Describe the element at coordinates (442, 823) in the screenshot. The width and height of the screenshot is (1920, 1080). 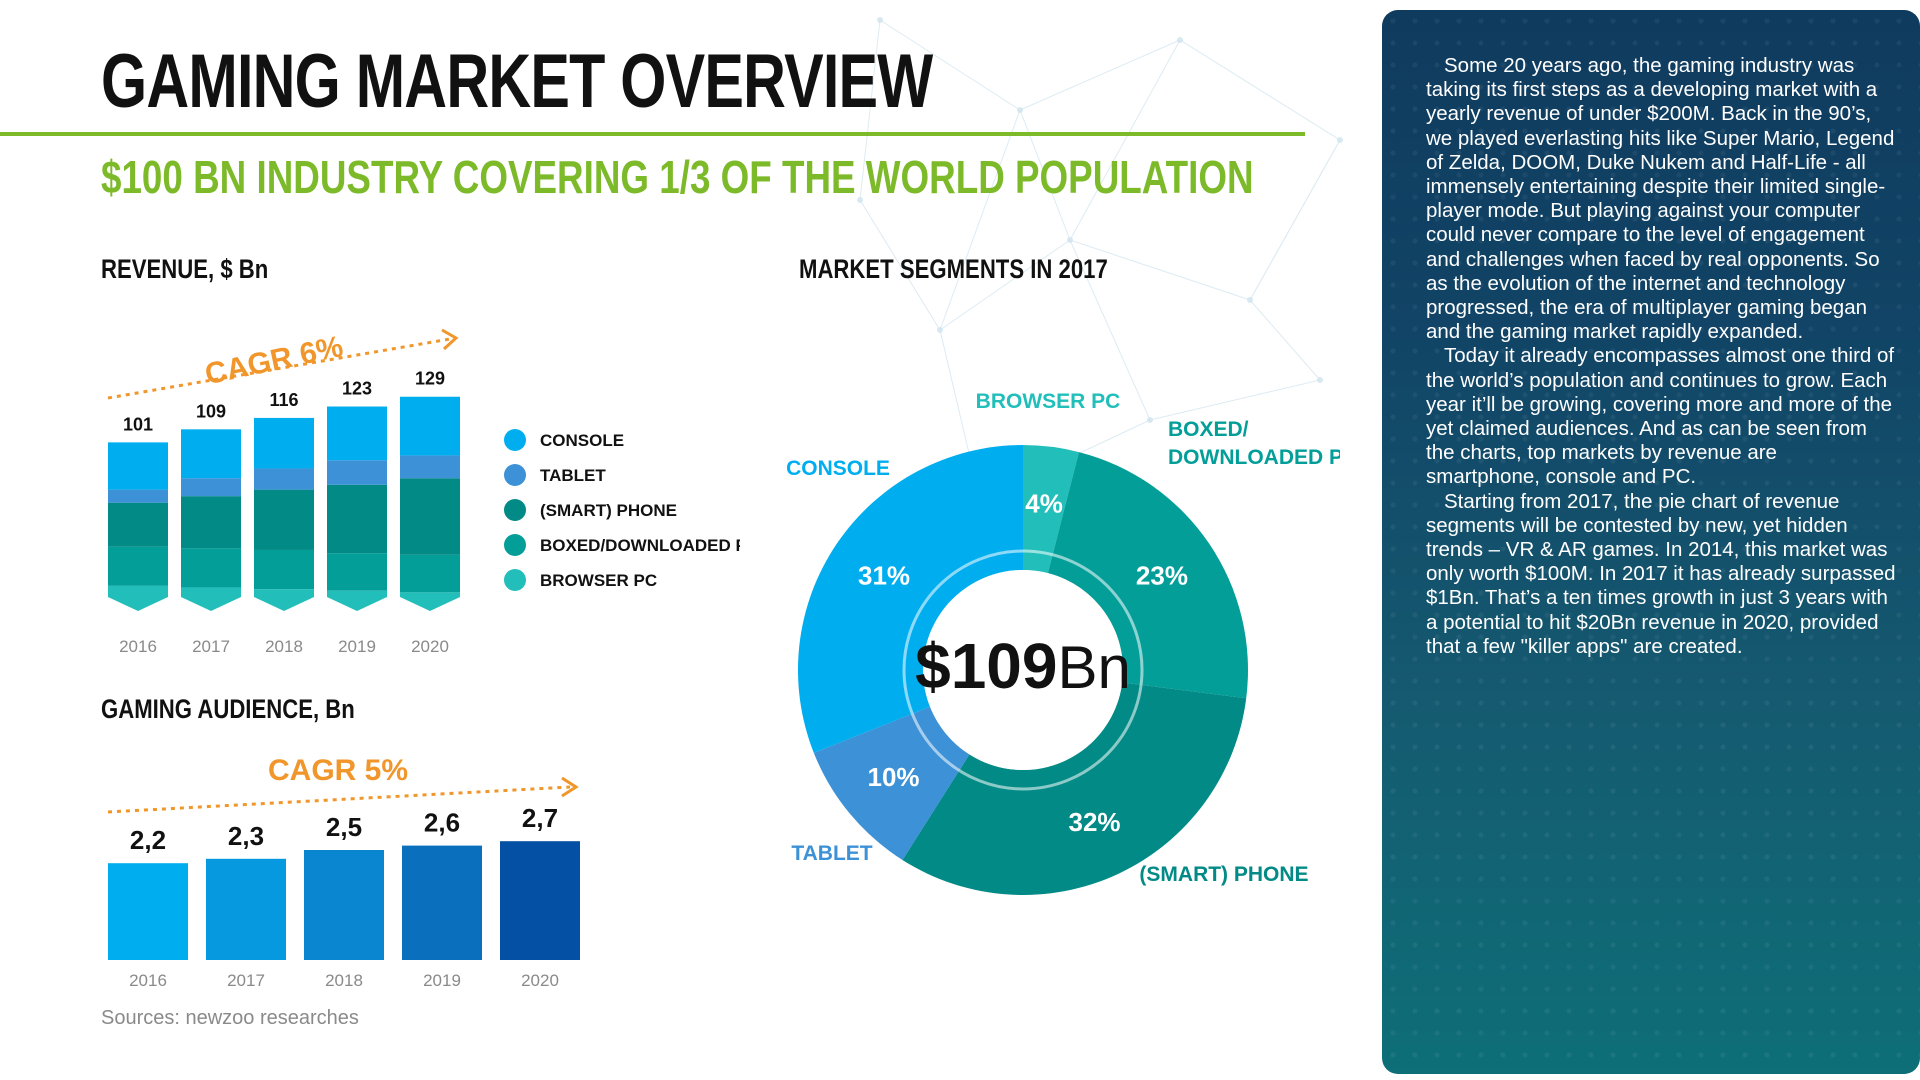
I see `audience-value-label: 2,6` at that location.